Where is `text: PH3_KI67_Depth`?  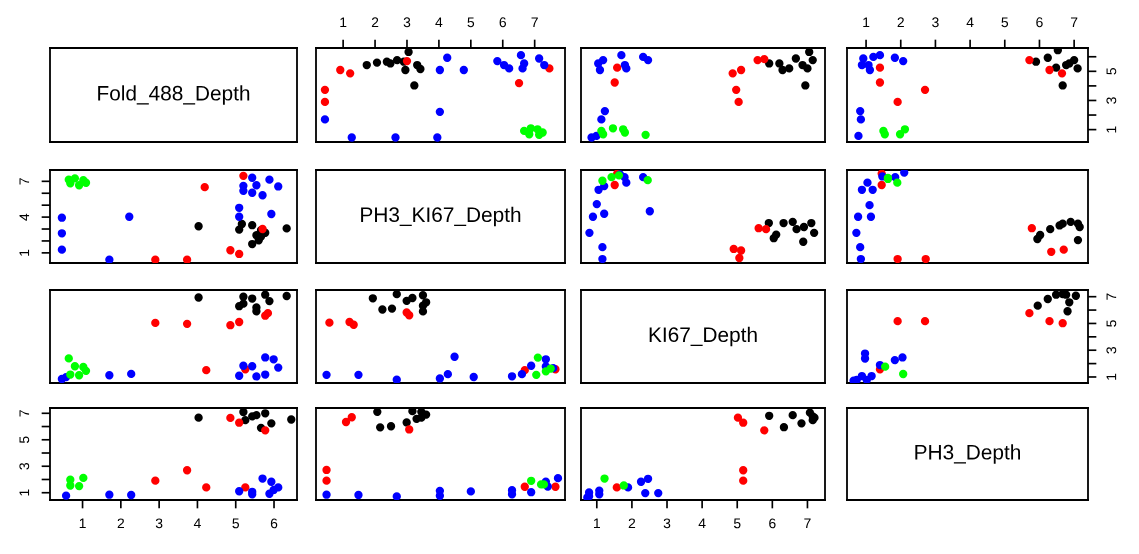 text: PH3_KI67_Depth is located at coordinates (441, 216).